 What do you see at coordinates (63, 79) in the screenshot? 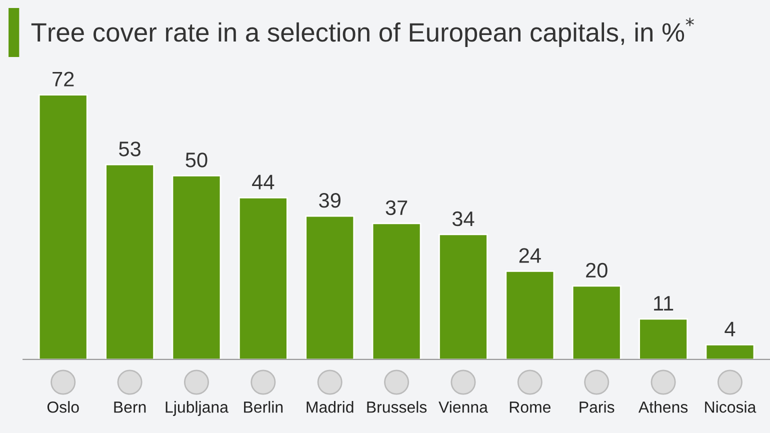
I see `data-label: 72` at bounding box center [63, 79].